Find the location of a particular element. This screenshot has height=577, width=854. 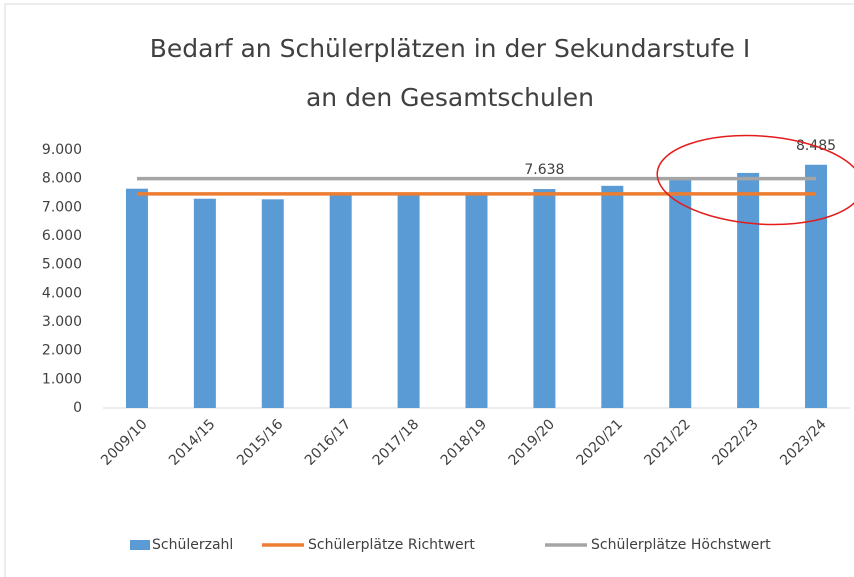

y-tick-label: 4.000 is located at coordinates (62, 293).